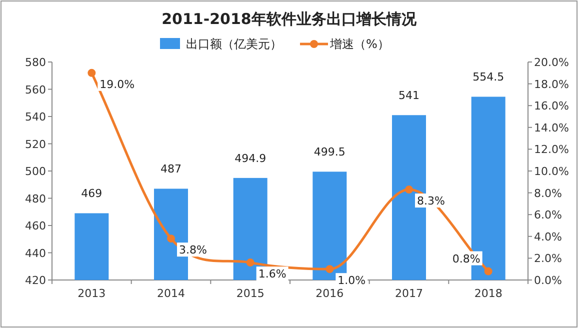 The height and width of the screenshot is (328, 578). Describe the element at coordinates (551, 149) in the screenshot. I see `y2-tick-label: 12.0%` at that location.